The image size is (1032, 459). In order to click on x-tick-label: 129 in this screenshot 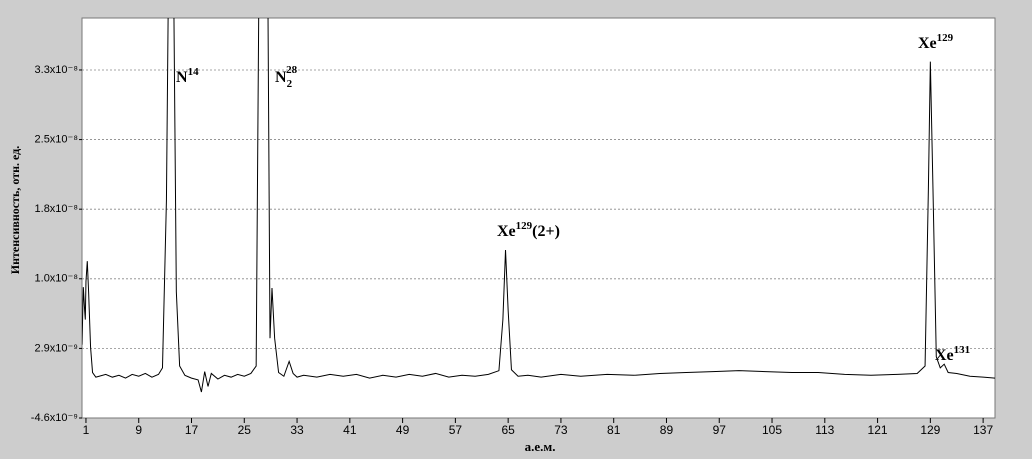, I will do `click(930, 430)`.